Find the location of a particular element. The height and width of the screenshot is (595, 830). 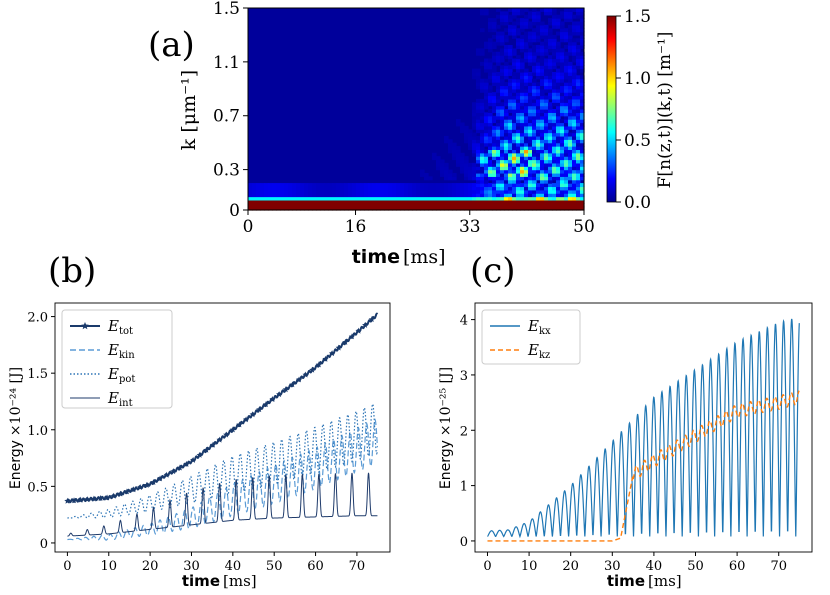

series-e-pot is located at coordinates (223, 461).